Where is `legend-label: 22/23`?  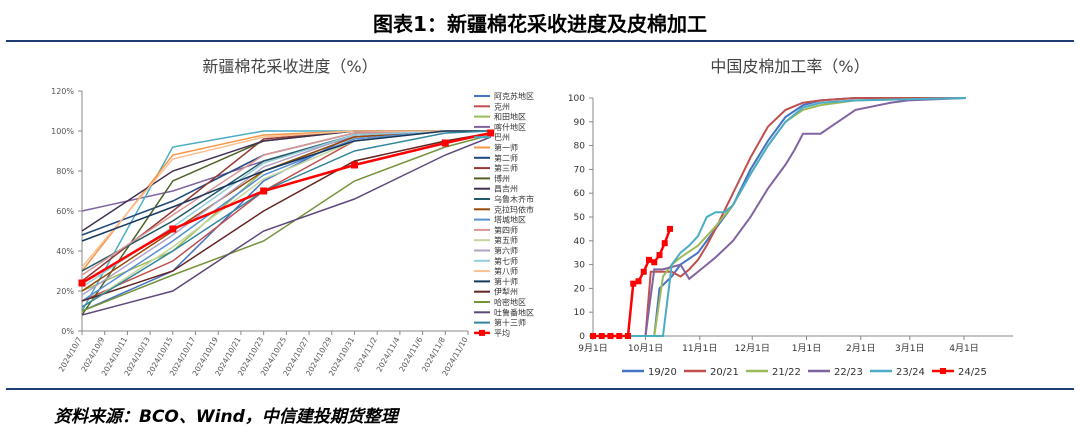
legend-label: 22/23 is located at coordinates (848, 372).